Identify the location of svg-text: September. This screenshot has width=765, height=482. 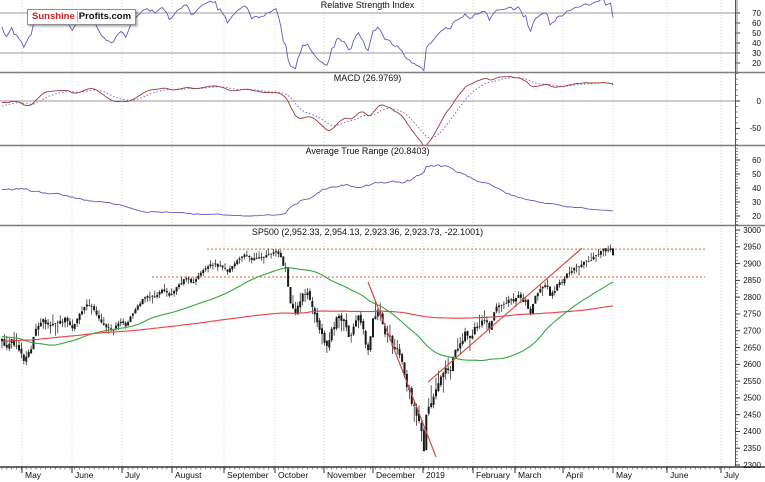
(248, 475).